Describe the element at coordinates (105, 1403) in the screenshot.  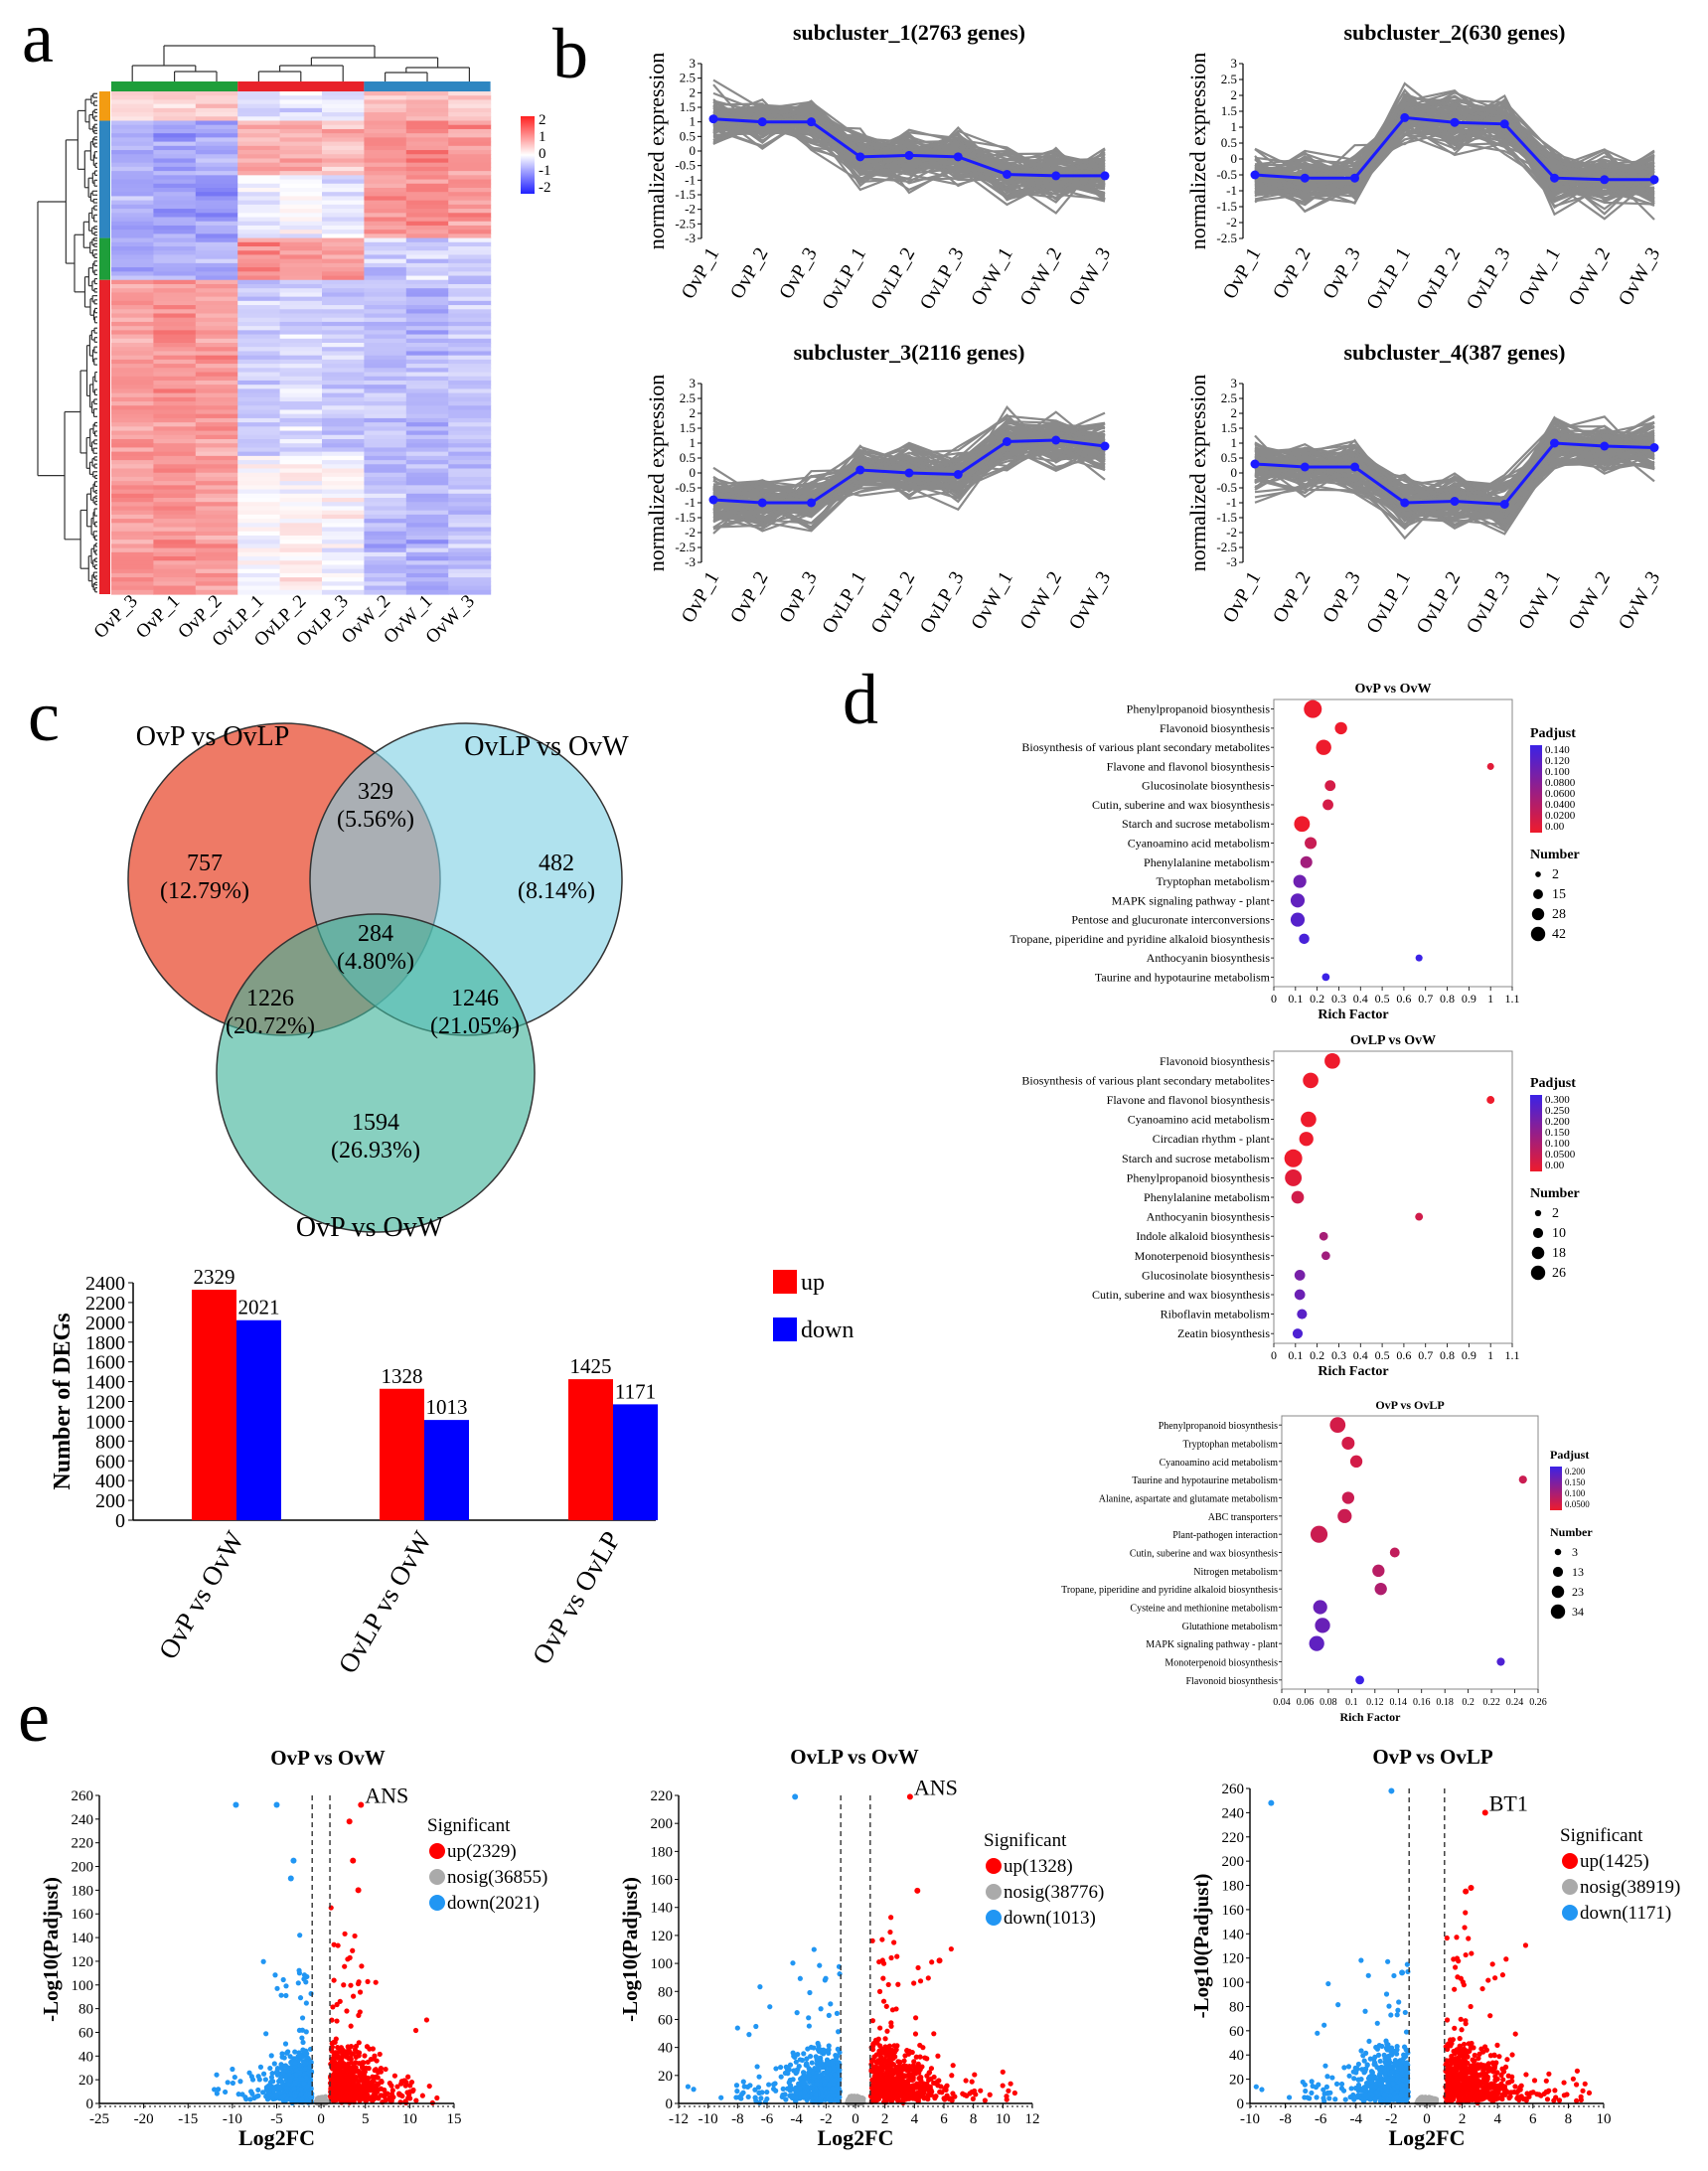
I see `bar-y-tick-label: 1200` at that location.